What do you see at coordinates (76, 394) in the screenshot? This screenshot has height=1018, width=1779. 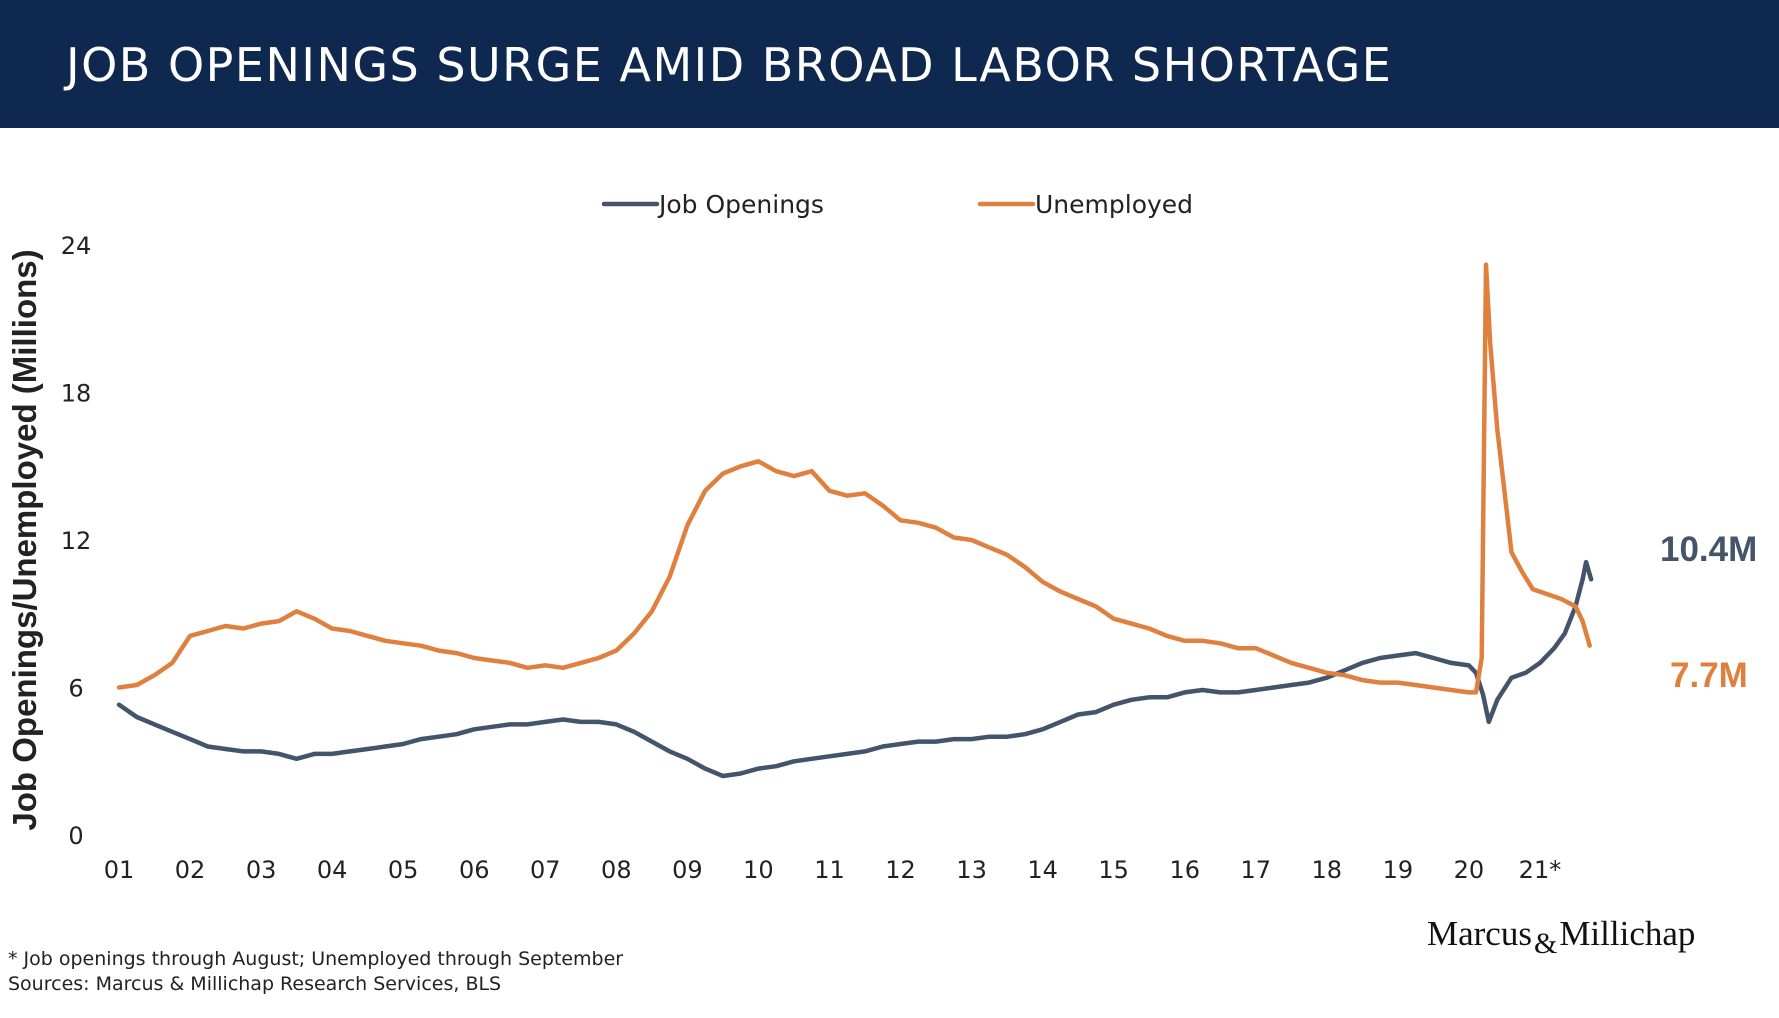 I see `y-tick-label: 18` at bounding box center [76, 394].